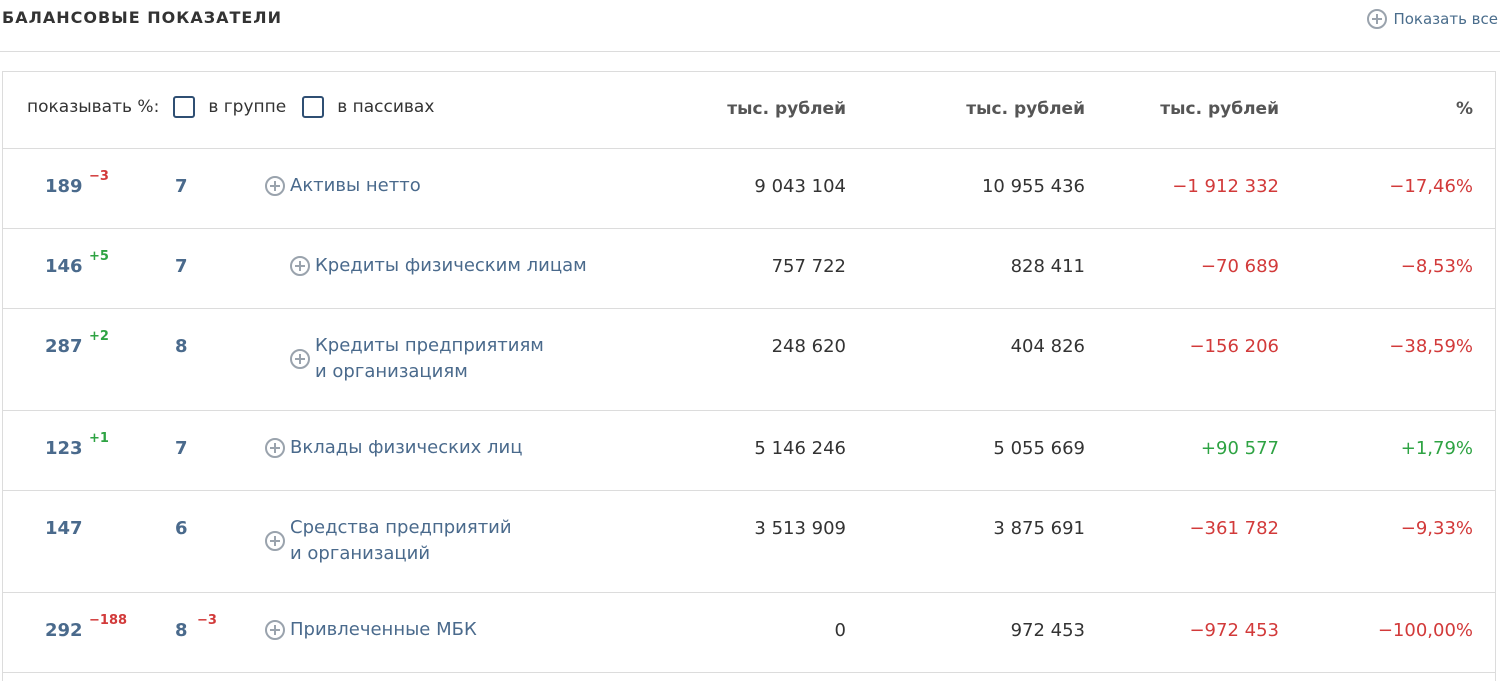 This screenshot has width=1506, height=681. What do you see at coordinates (1239, 266) in the screenshot?
I see `diff-value: −70 689` at bounding box center [1239, 266].